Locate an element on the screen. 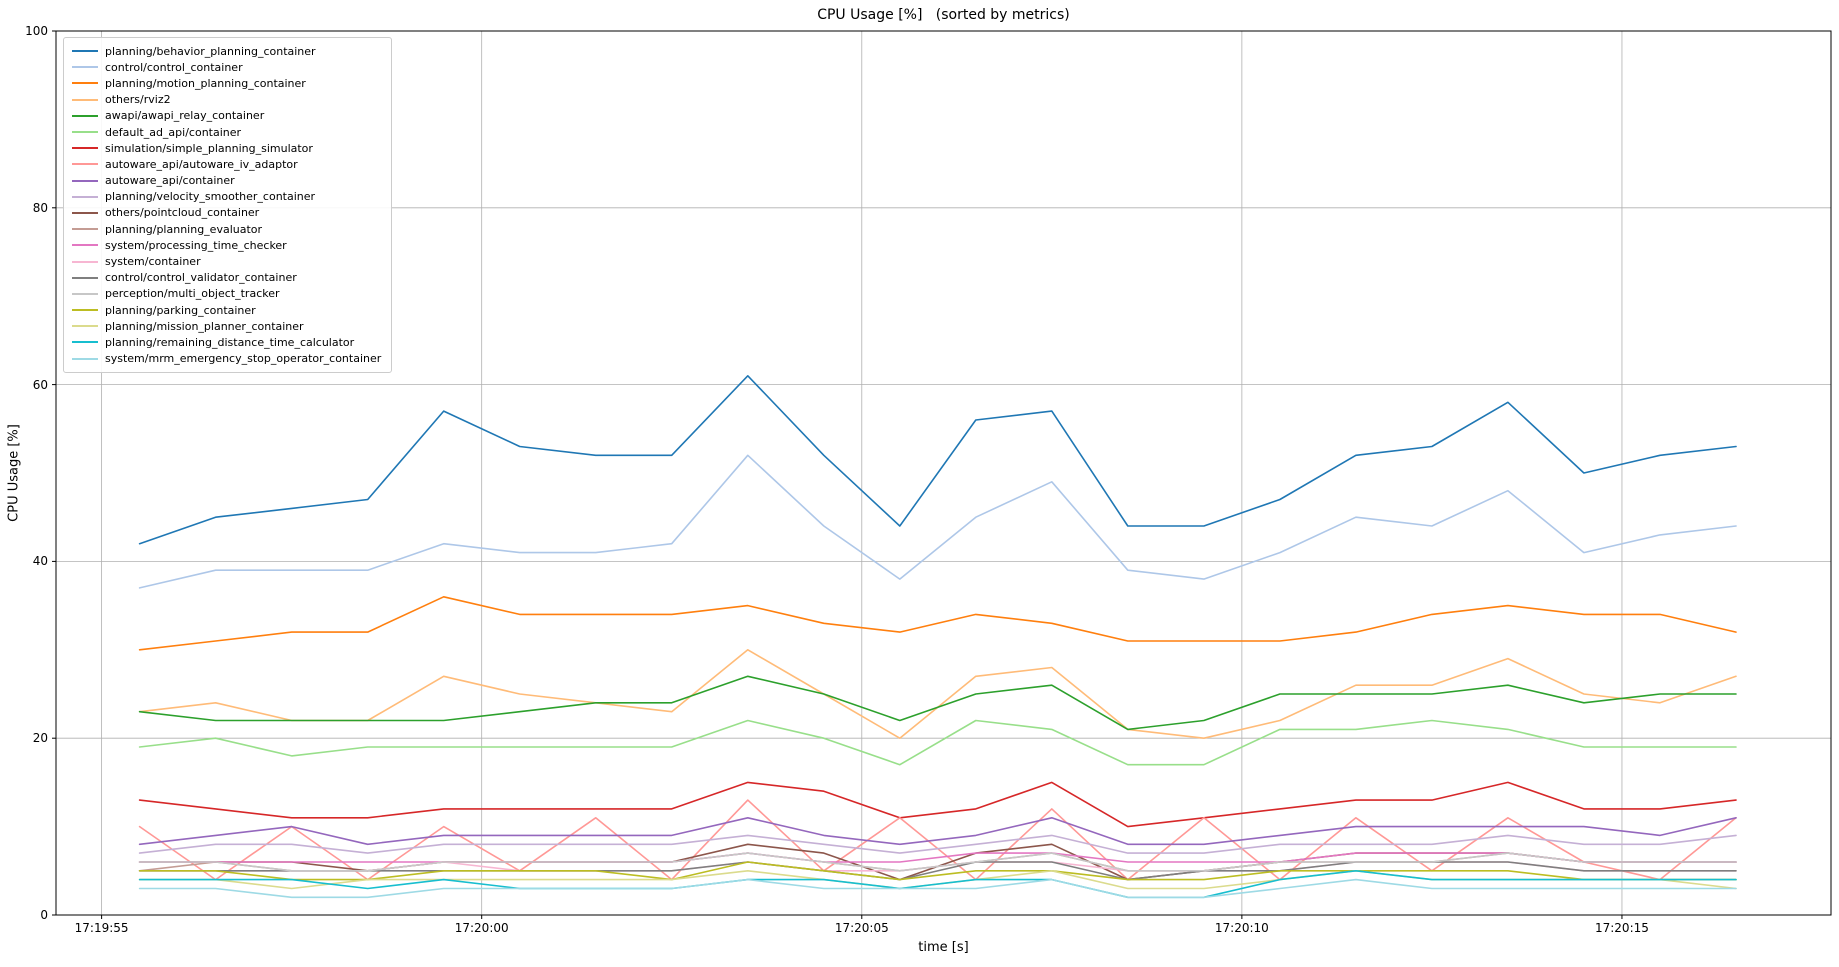 The width and height of the screenshot is (1839, 967). y-tick-label: 20 is located at coordinates (40, 738).